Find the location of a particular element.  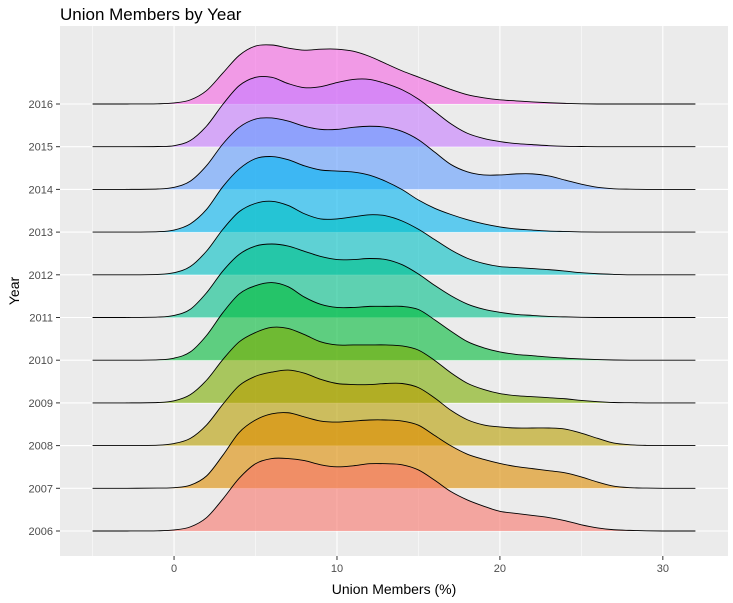

ridge-outline-2010 is located at coordinates (394, 321).